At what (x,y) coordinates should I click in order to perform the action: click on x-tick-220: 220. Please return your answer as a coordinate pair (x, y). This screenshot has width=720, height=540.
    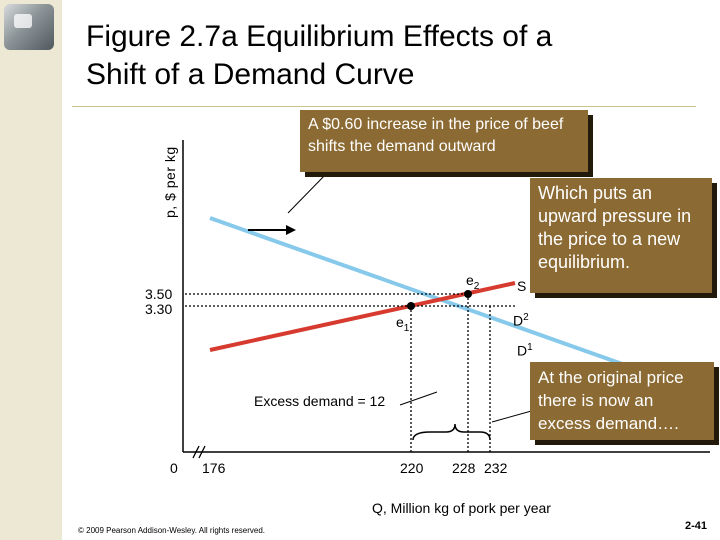
    Looking at the image, I should click on (412, 468).